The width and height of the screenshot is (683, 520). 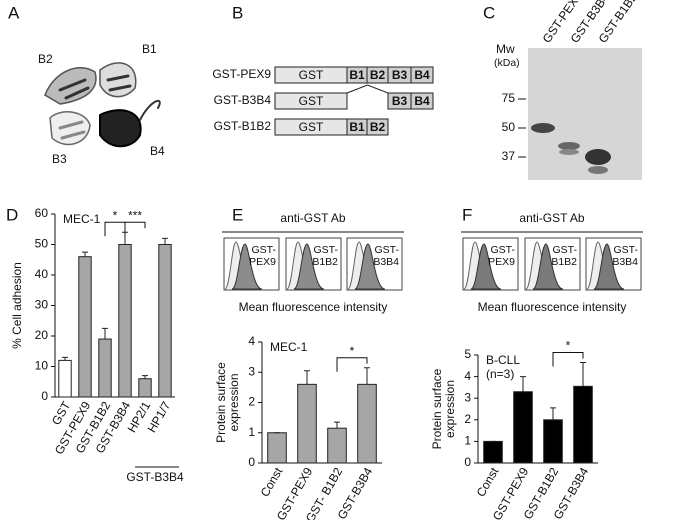 What do you see at coordinates (17, 305) in the screenshot?
I see `y-axis-label: % Cell adhesion` at bounding box center [17, 305].